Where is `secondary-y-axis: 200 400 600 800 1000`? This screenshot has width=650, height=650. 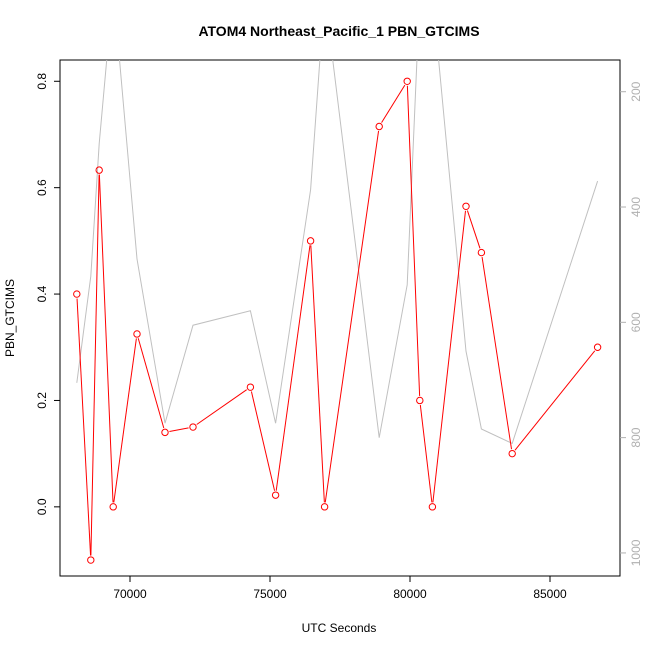 secondary-y-axis: 200 400 600 800 1000 is located at coordinates (631, 323).